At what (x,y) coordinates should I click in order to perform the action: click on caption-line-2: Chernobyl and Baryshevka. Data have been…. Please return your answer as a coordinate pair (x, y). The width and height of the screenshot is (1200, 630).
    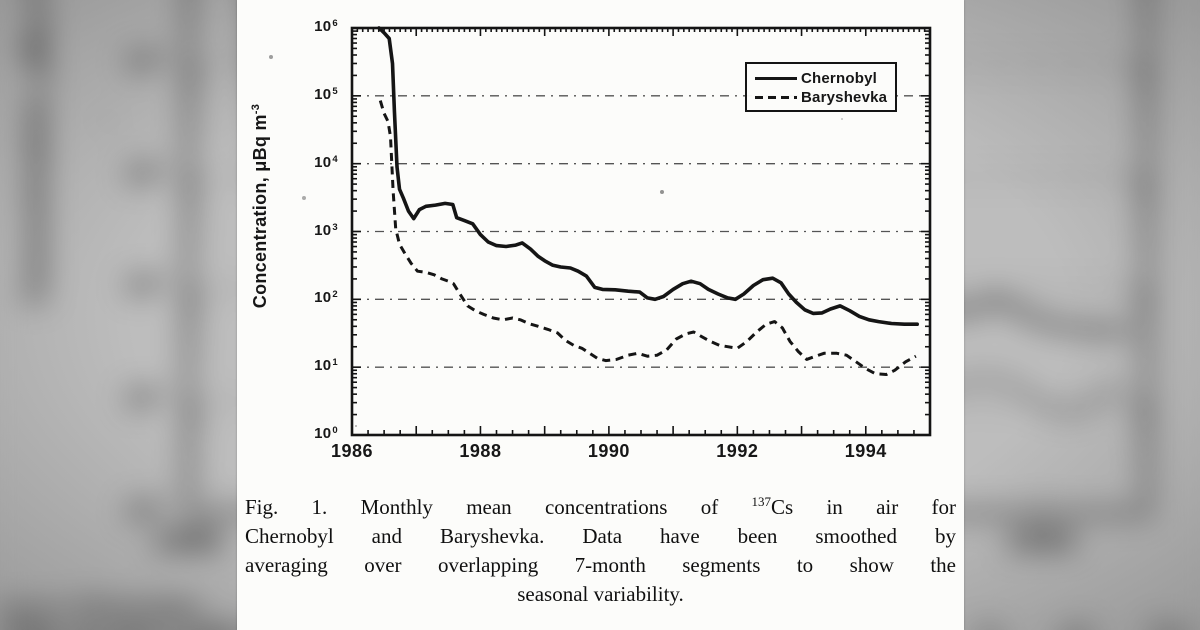
    Looking at the image, I should click on (600, 536).